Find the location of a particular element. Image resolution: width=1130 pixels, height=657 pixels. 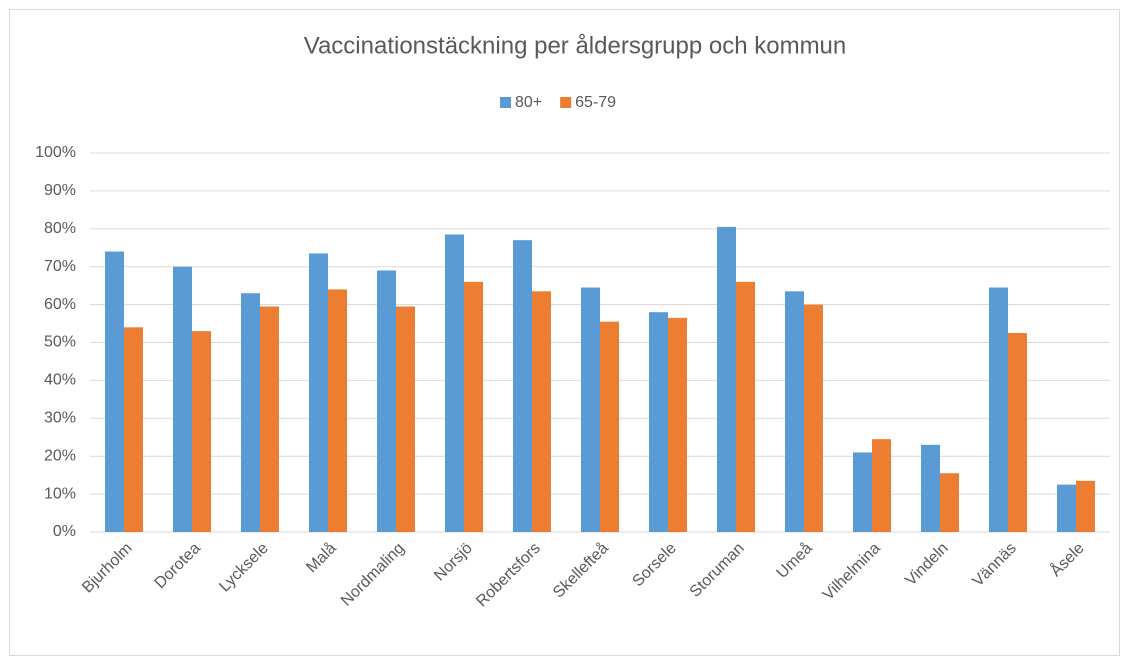

legend-label: 65-79 is located at coordinates (595, 102).